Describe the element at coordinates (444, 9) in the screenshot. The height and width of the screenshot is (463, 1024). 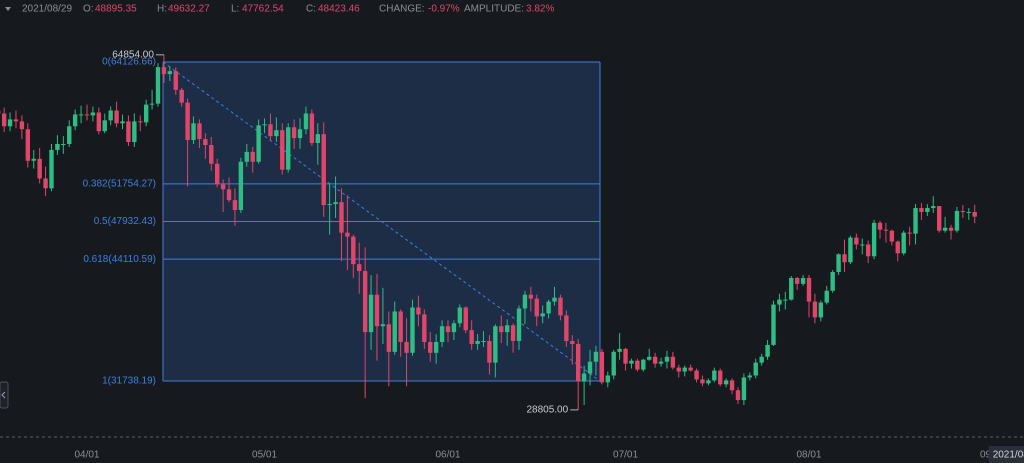
I see `header-value: -0.97%` at that location.